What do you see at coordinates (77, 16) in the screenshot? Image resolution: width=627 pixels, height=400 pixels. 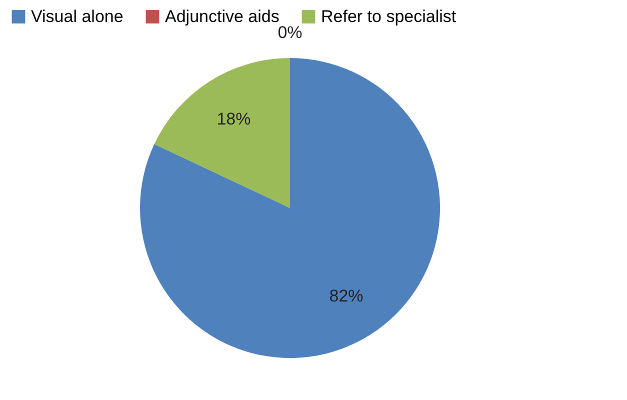 I see `legend-label: Visual alone` at bounding box center [77, 16].